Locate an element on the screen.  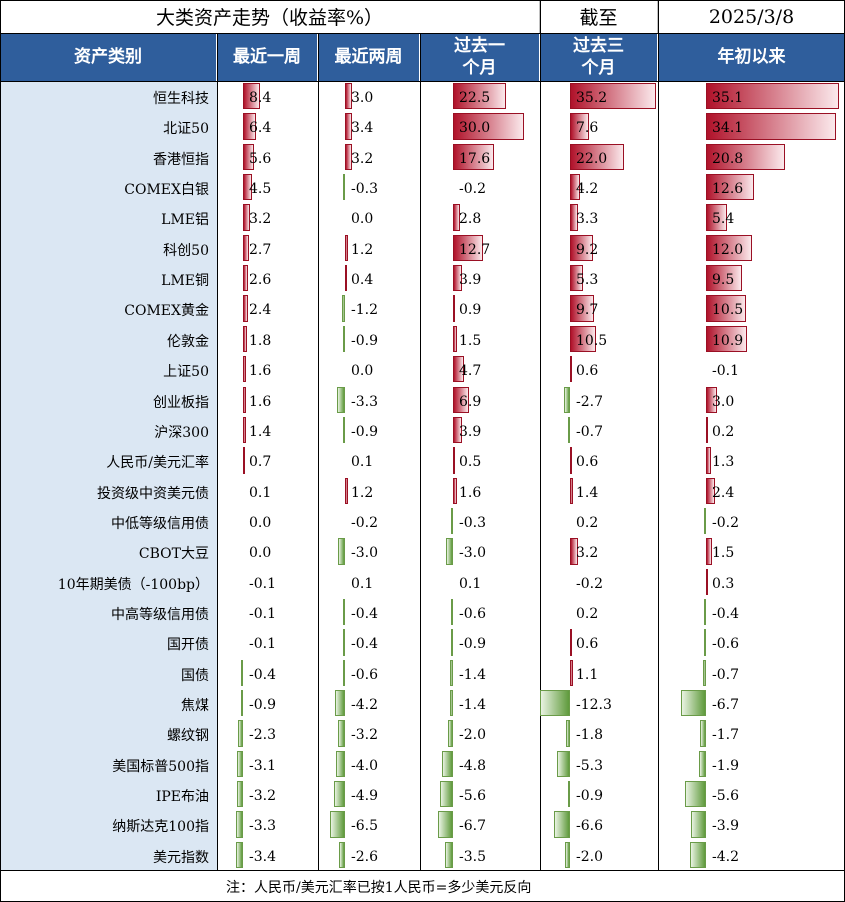
value-ytd: -0.4 is located at coordinates (725, 613).